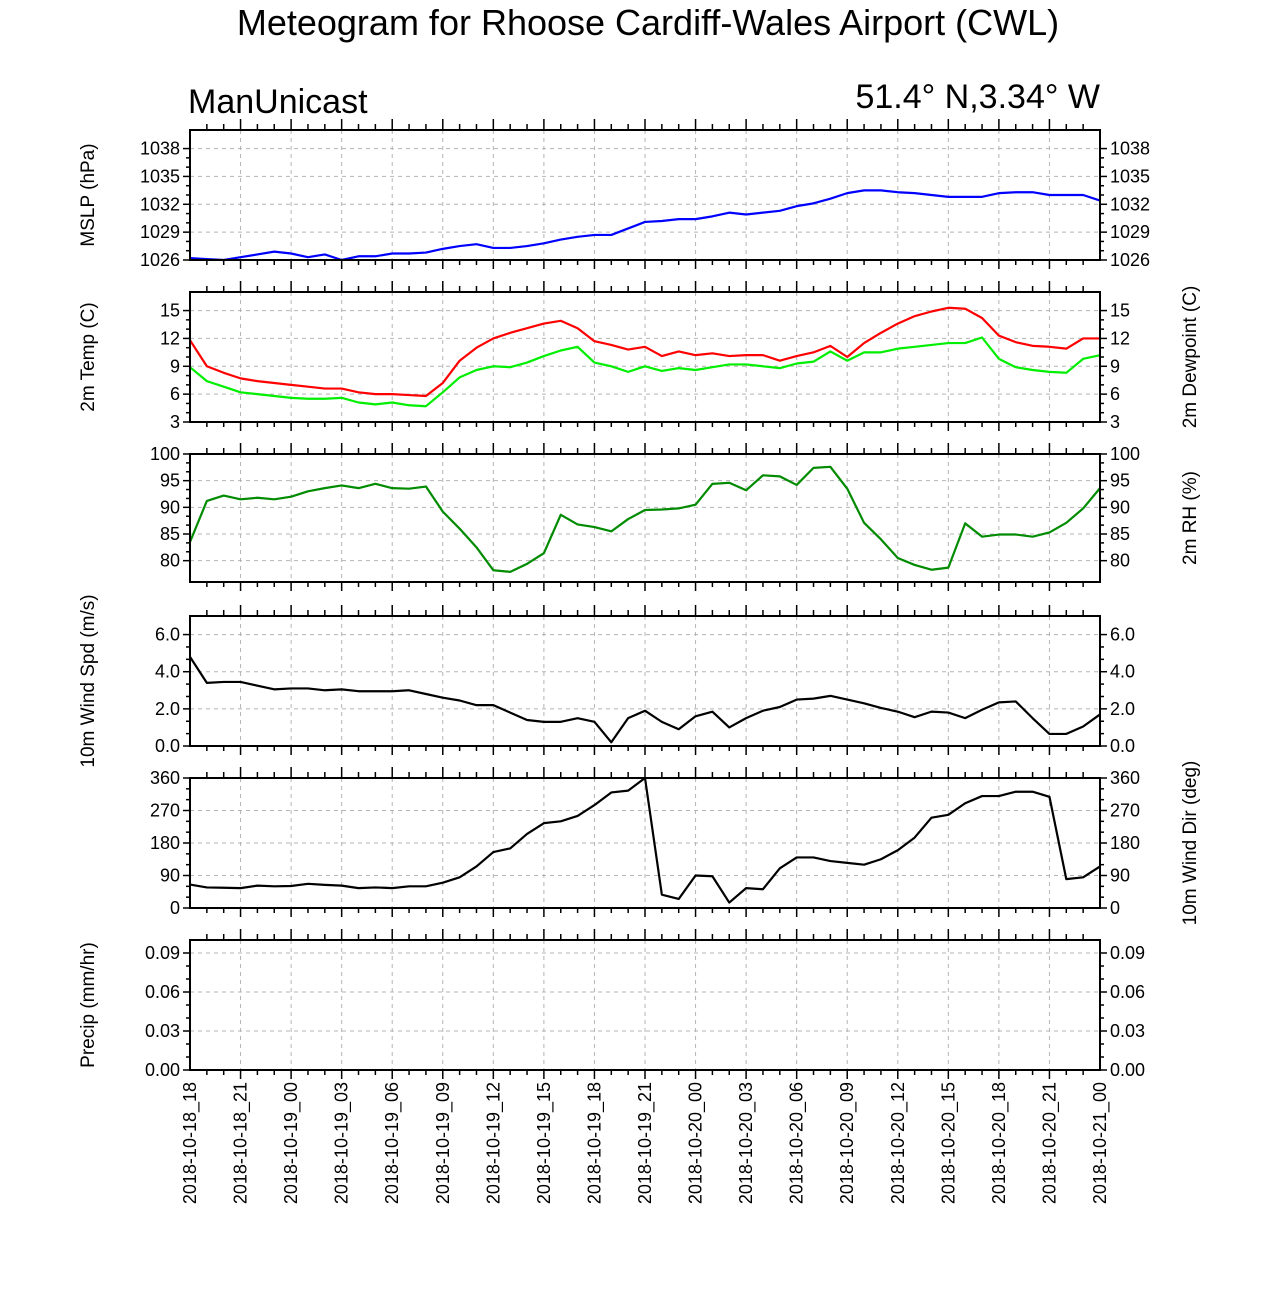 This screenshot has height=1299, width=1275. Describe the element at coordinates (88, 1005) in the screenshot. I see `y-axis-label-left: Precip (mm/hr)` at that location.